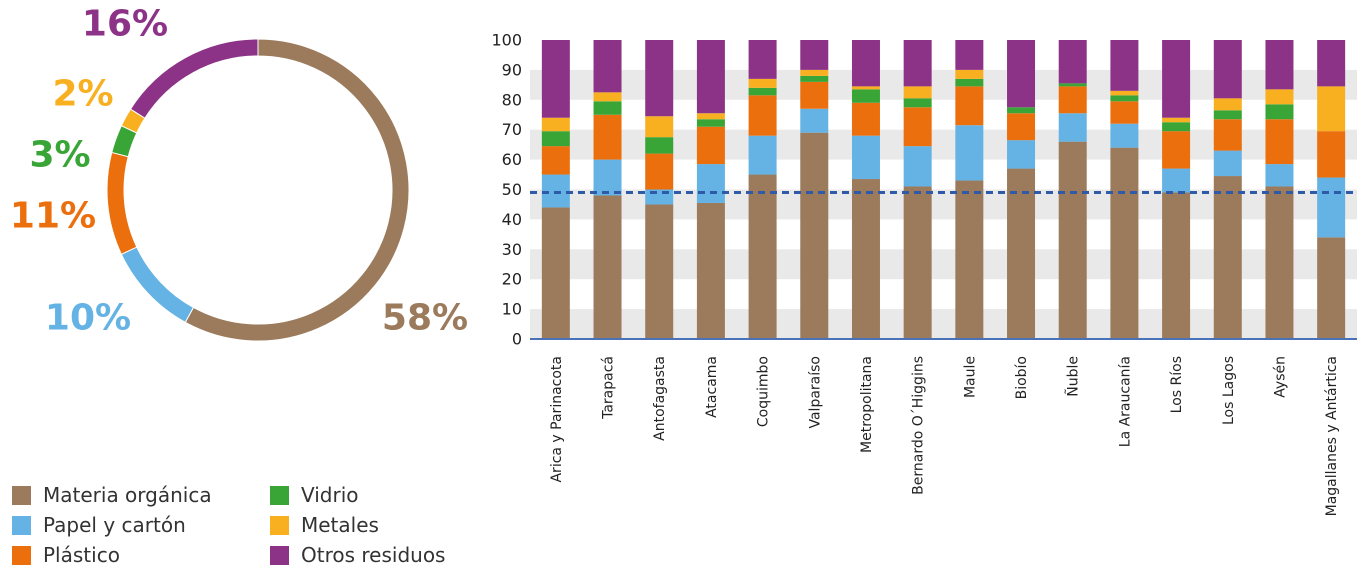  I want to click on donut-slice-plastico, so click(122, 203).